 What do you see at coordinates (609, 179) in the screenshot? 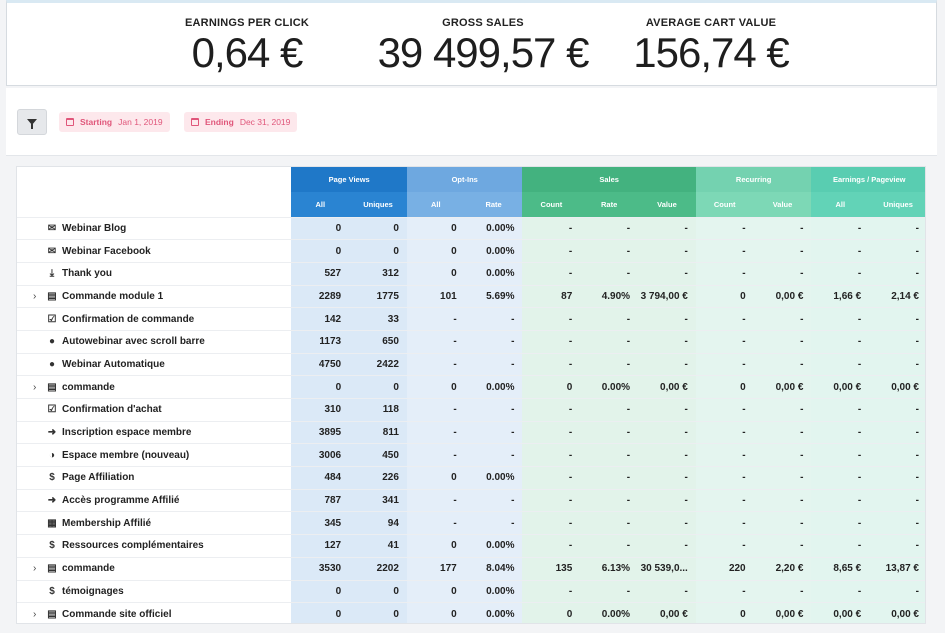
I see `group-header-sales: Sales` at bounding box center [609, 179].